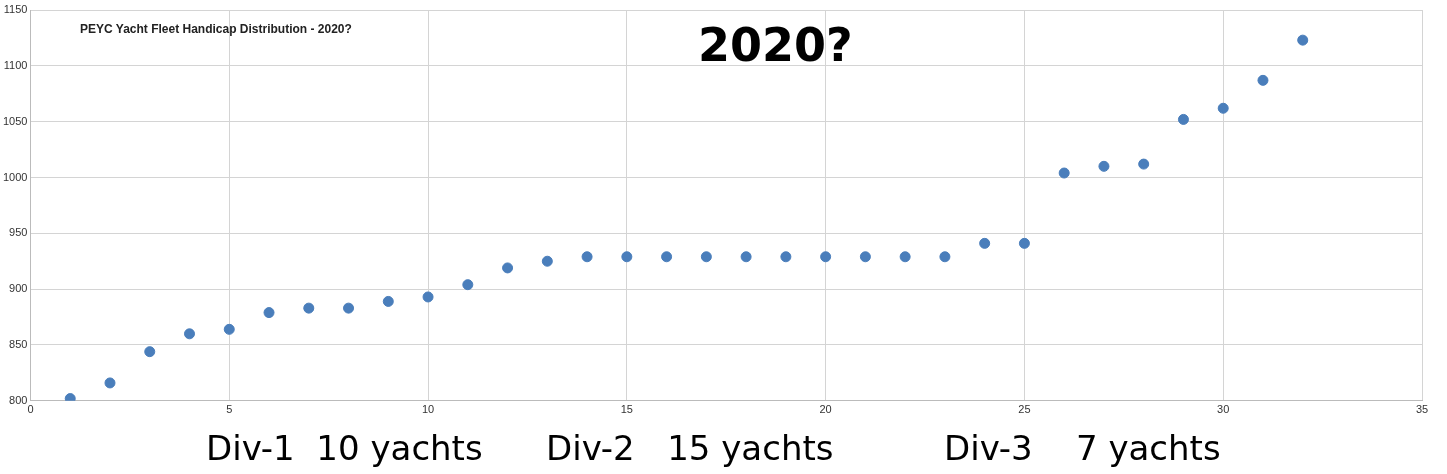 The width and height of the screenshot is (1447, 474). Describe the element at coordinates (18, 344) in the screenshot. I see `y-tick-label: 850` at that location.